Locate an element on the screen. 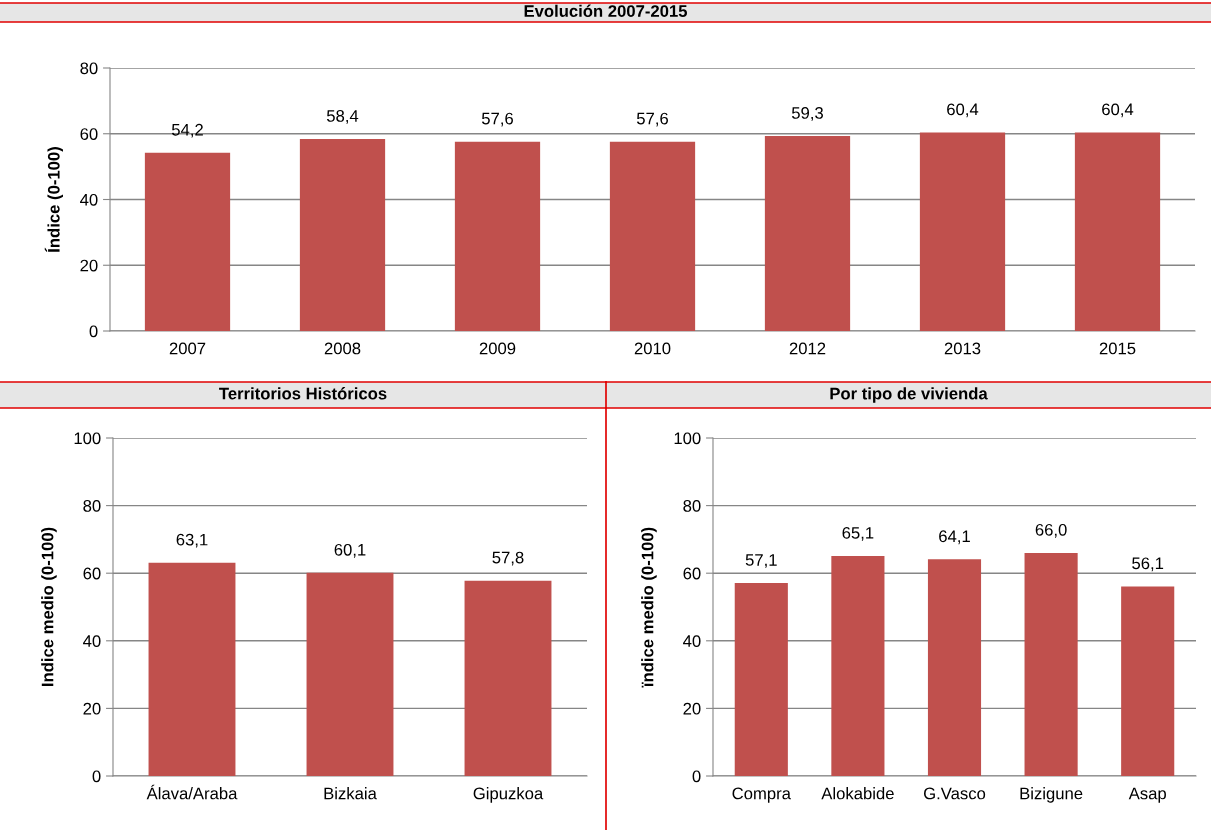 The width and height of the screenshot is (1211, 830). data-label: 65,1 is located at coordinates (858, 533).